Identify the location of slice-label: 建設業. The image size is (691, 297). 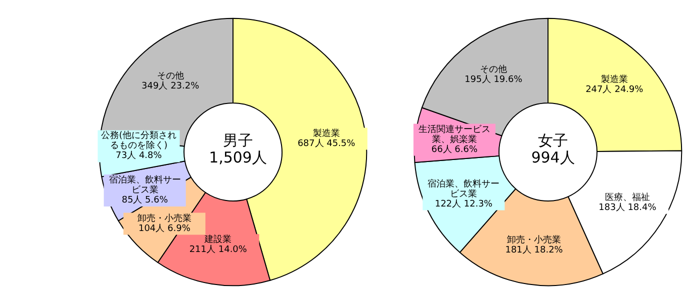
(218, 240).